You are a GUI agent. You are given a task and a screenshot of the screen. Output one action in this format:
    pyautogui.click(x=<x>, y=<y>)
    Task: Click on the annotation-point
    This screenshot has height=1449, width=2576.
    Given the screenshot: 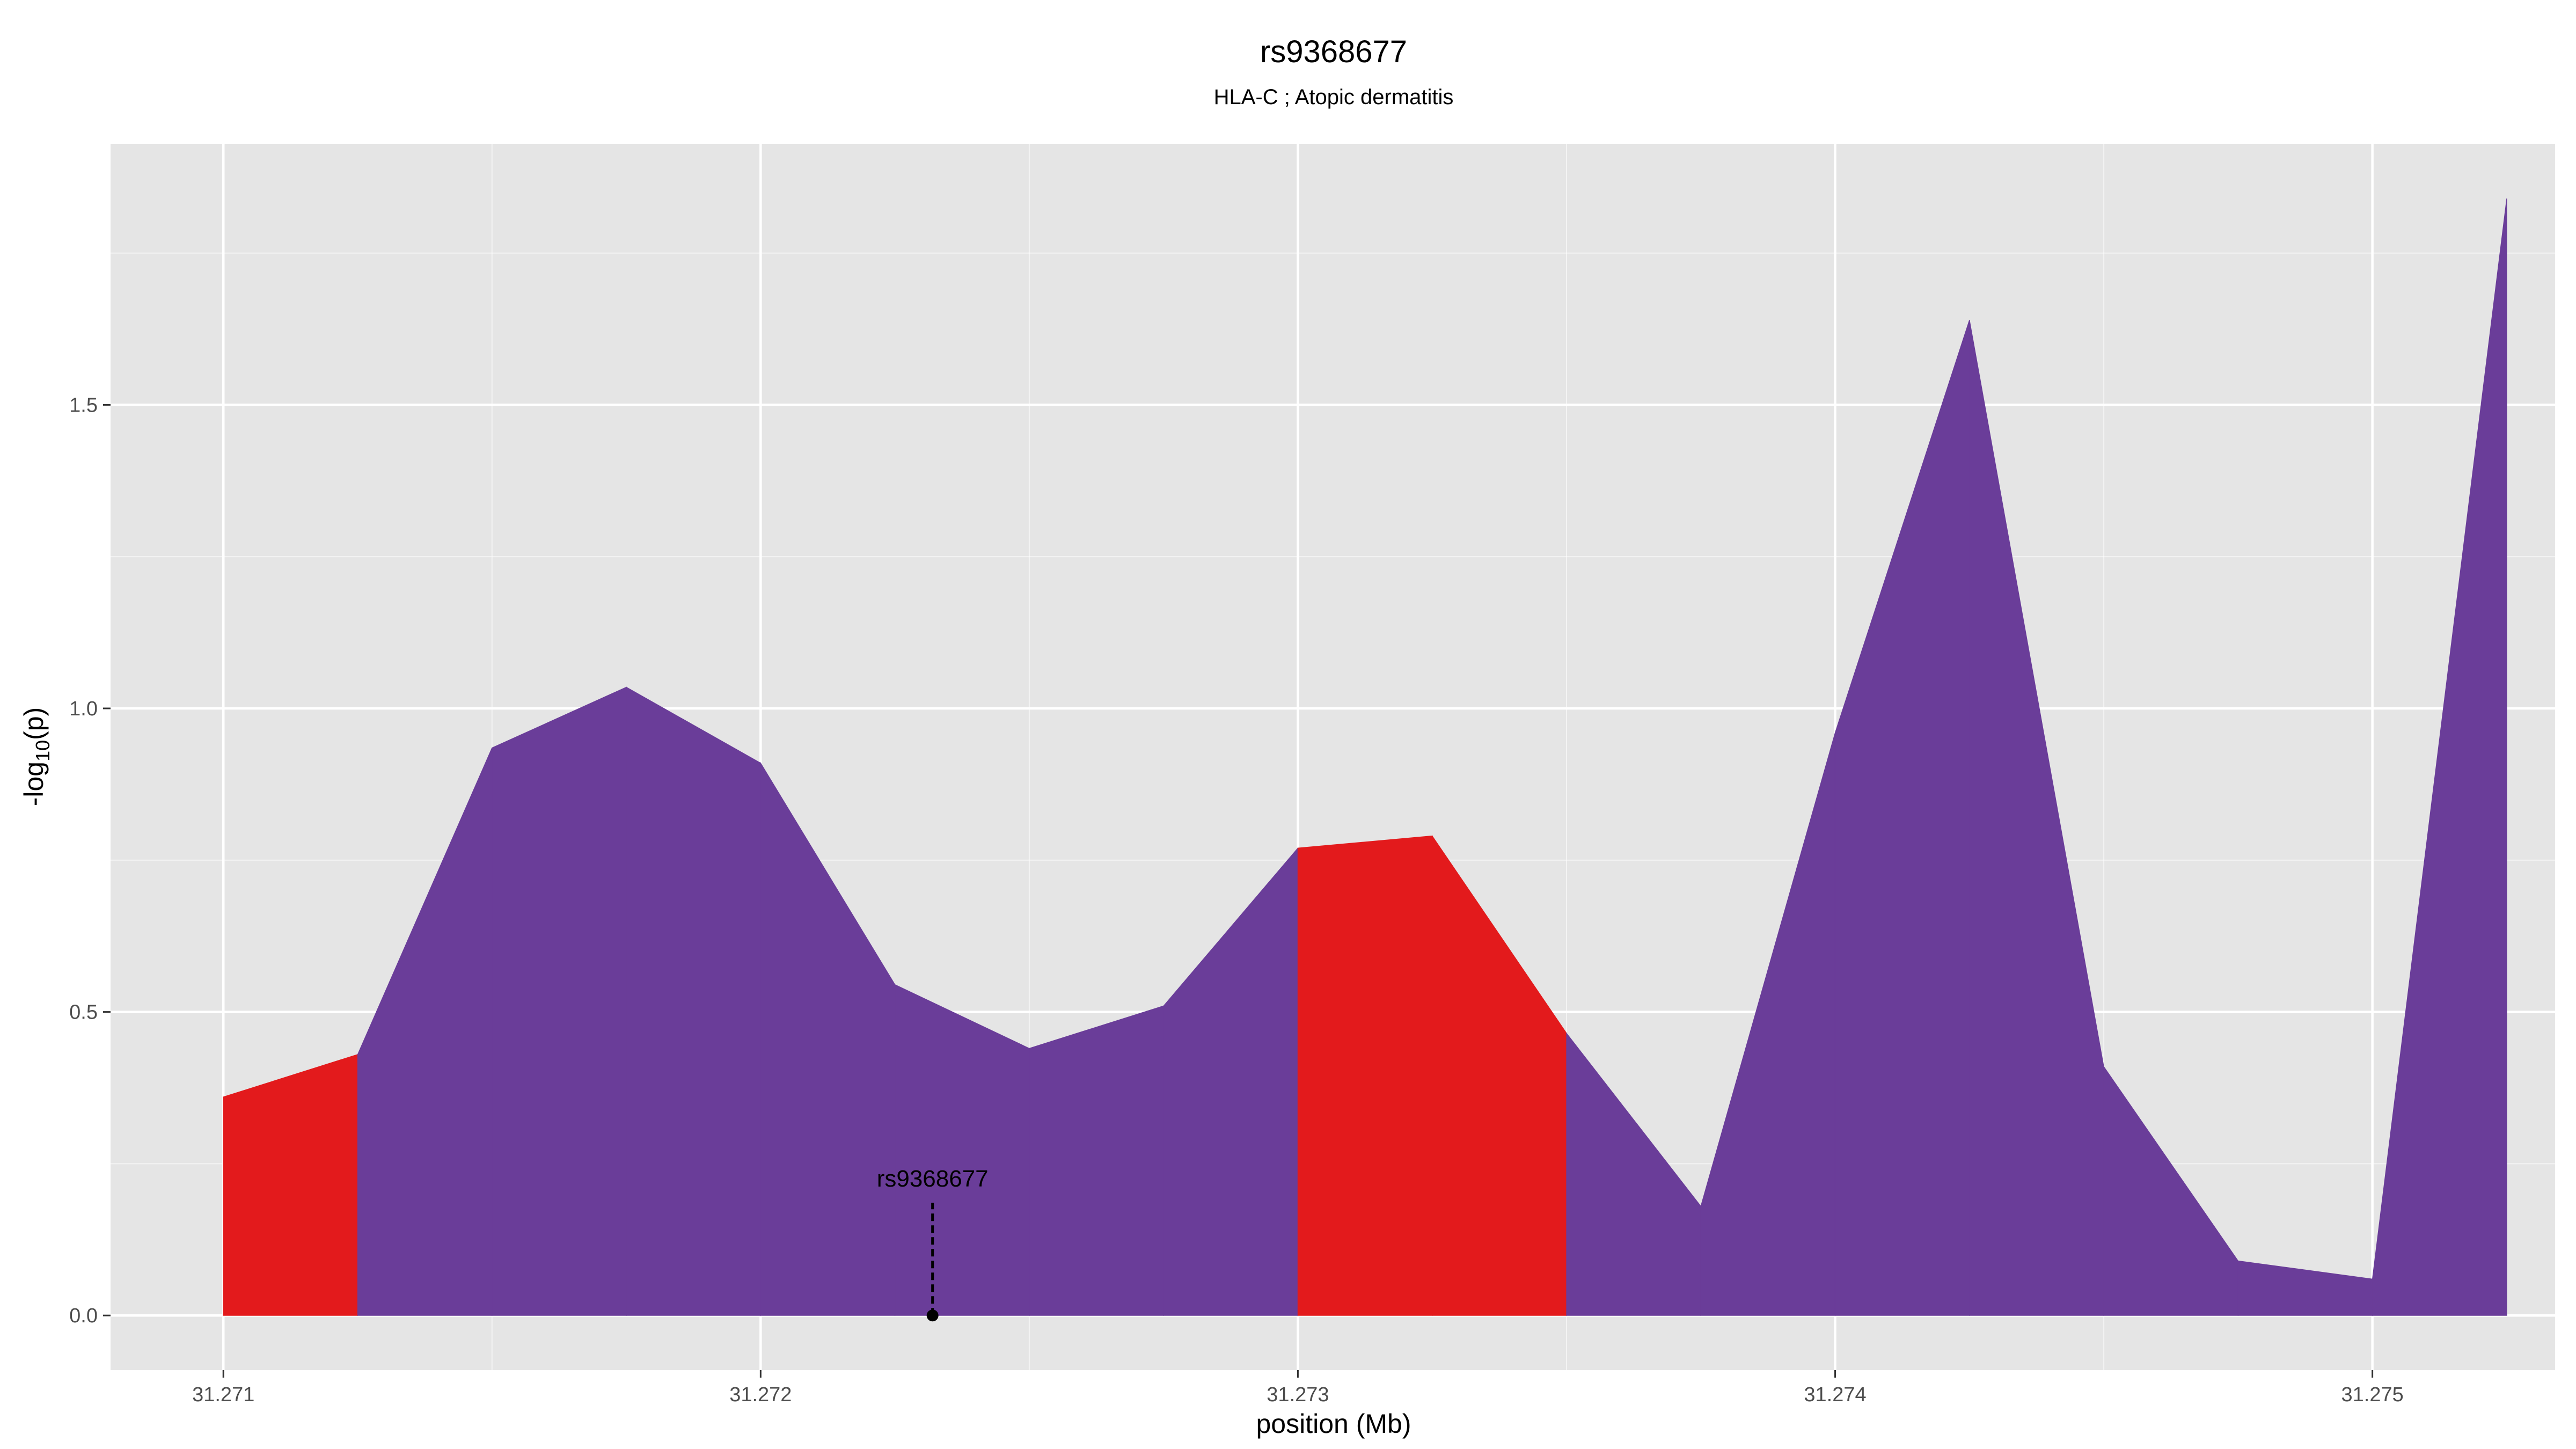 What is the action you would take?
    pyautogui.click(x=932, y=1315)
    